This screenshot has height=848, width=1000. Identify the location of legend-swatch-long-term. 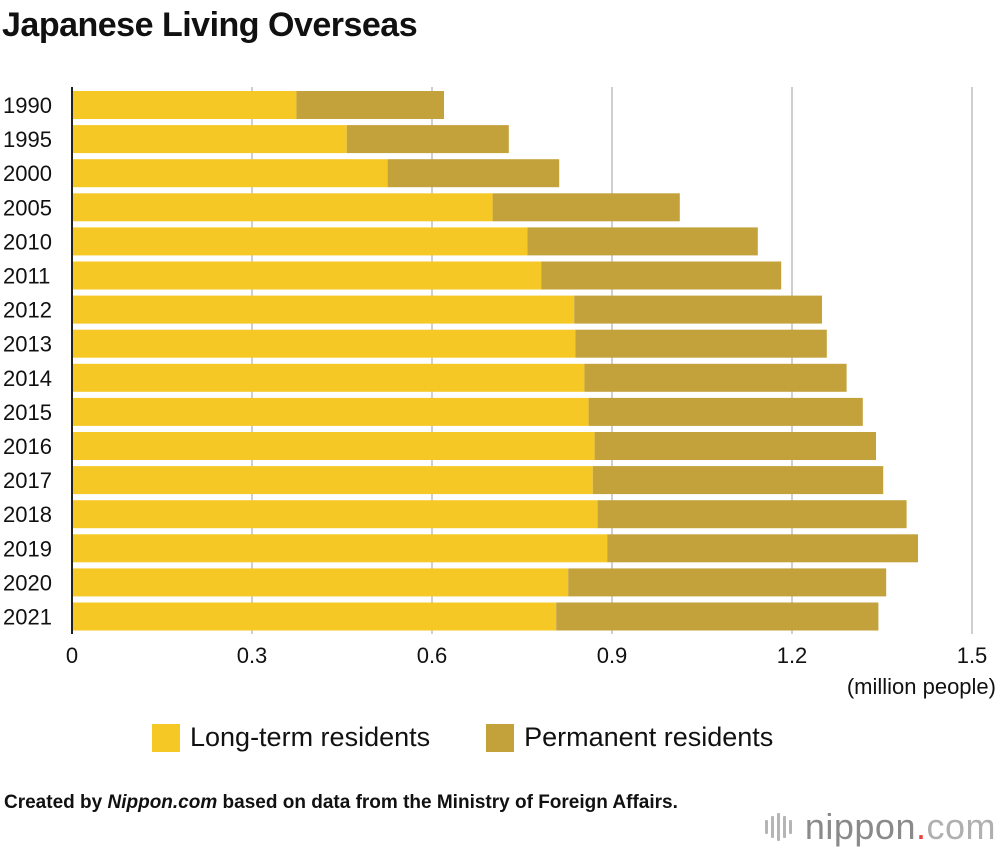
(166, 737).